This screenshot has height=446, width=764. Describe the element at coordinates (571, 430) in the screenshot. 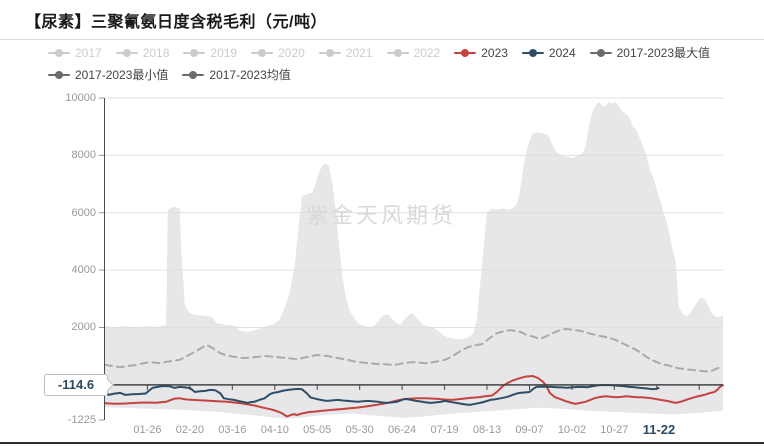

I see `x-tick-label-10-02: 10-02` at that location.